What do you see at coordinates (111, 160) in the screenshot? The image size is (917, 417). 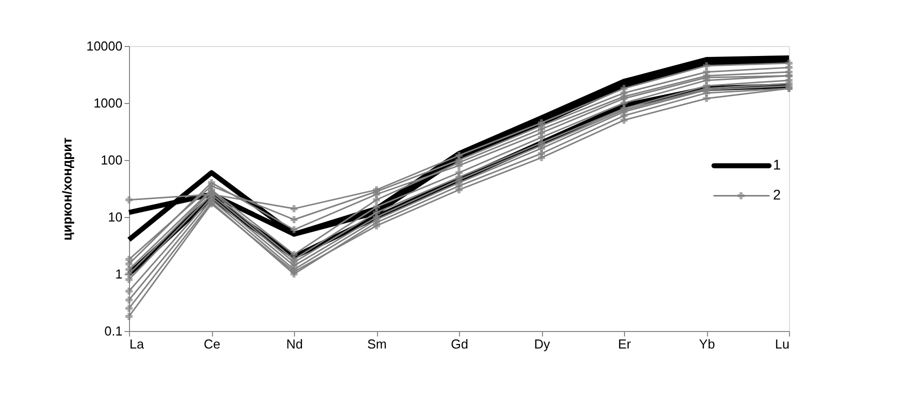 I see `y-tick-label: 100` at bounding box center [111, 160].